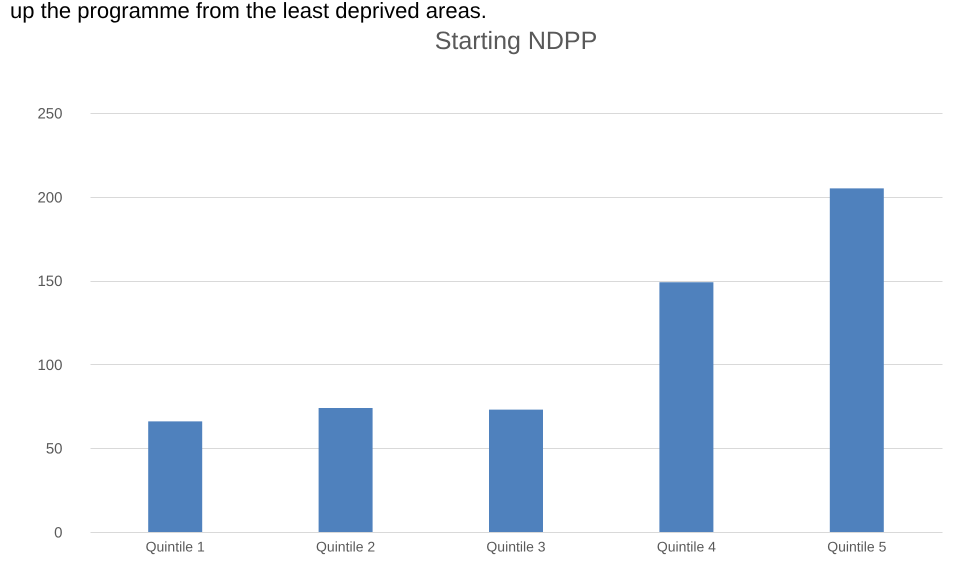 Image resolution: width=956 pixels, height=581 pixels. Describe the element at coordinates (516, 41) in the screenshot. I see `chart-title: Starting NDPP` at that location.